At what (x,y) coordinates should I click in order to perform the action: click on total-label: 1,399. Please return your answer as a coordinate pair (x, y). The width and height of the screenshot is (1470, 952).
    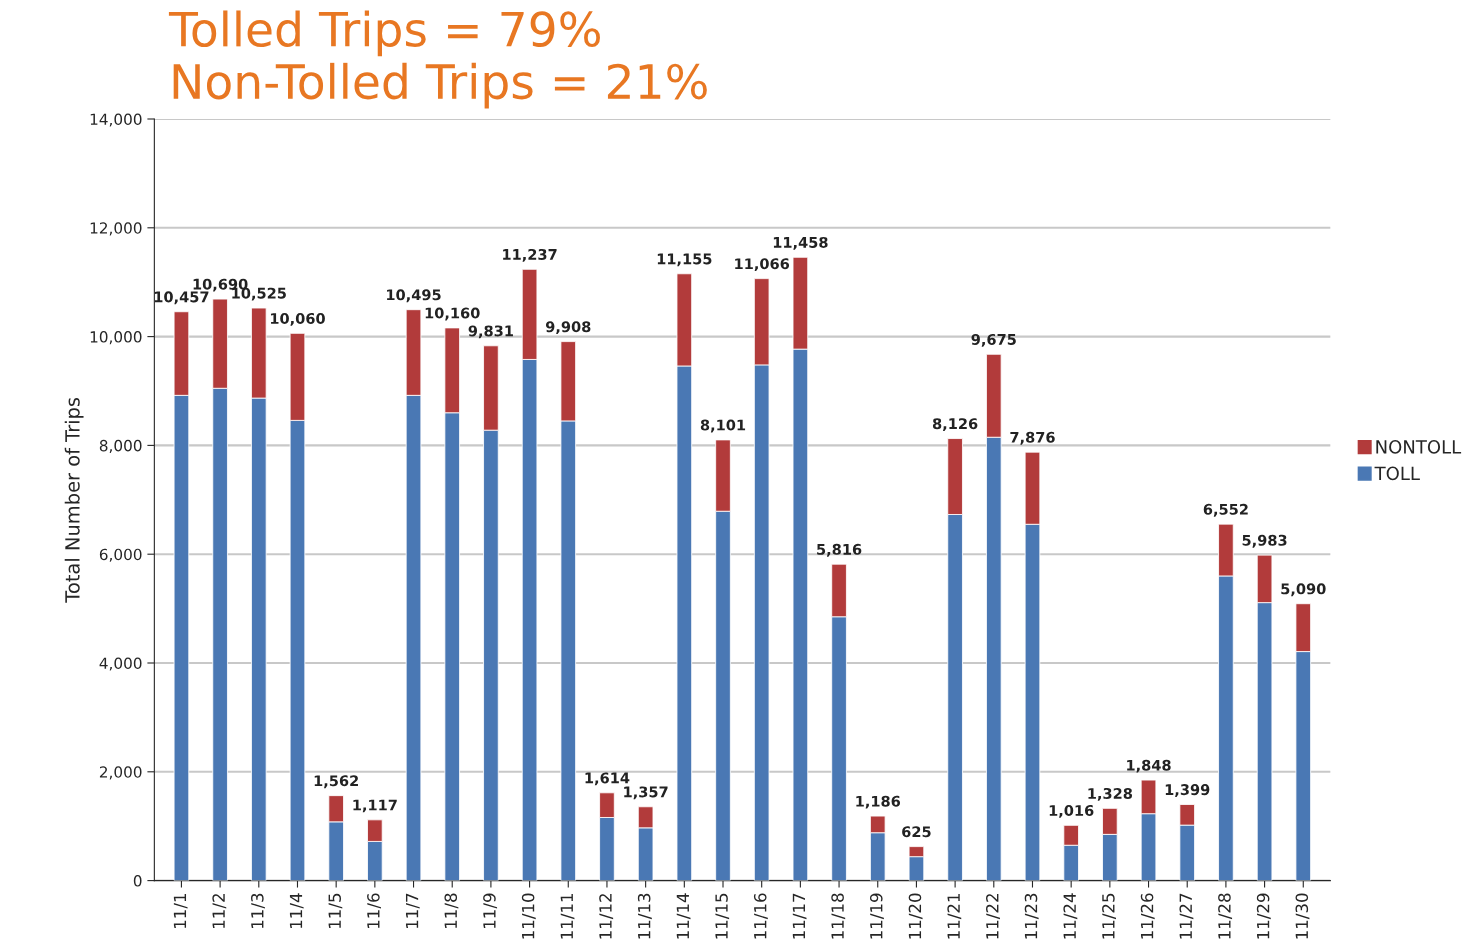
    Looking at the image, I should click on (1187, 790).